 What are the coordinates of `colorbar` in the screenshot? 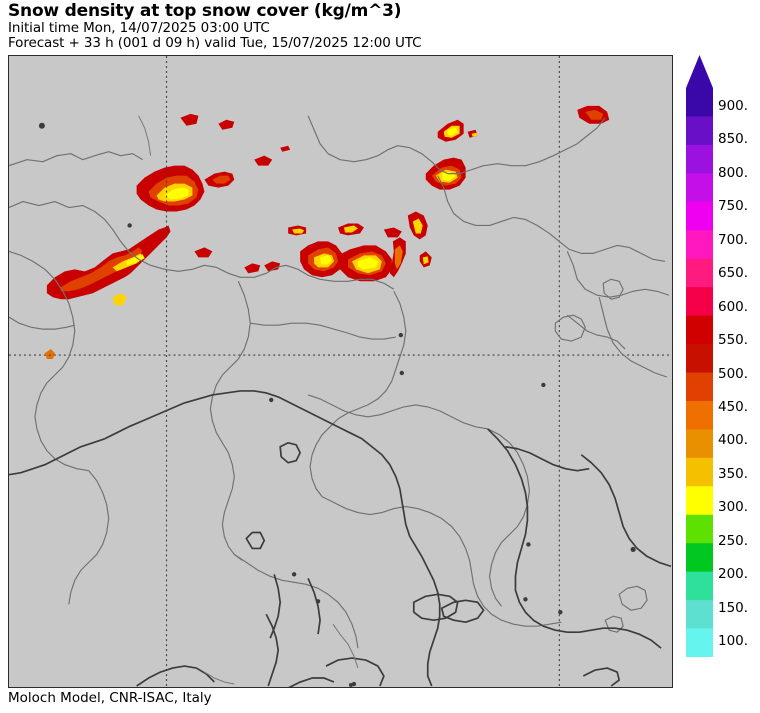 It's located at (699, 356).